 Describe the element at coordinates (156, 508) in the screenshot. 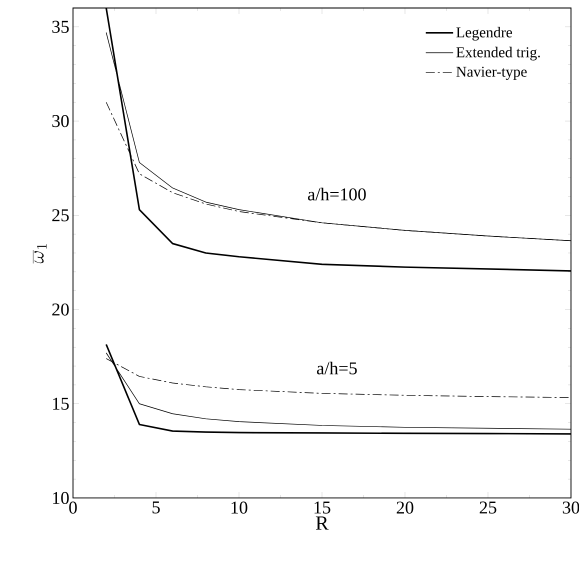

I see `x-tick-label: 5` at that location.